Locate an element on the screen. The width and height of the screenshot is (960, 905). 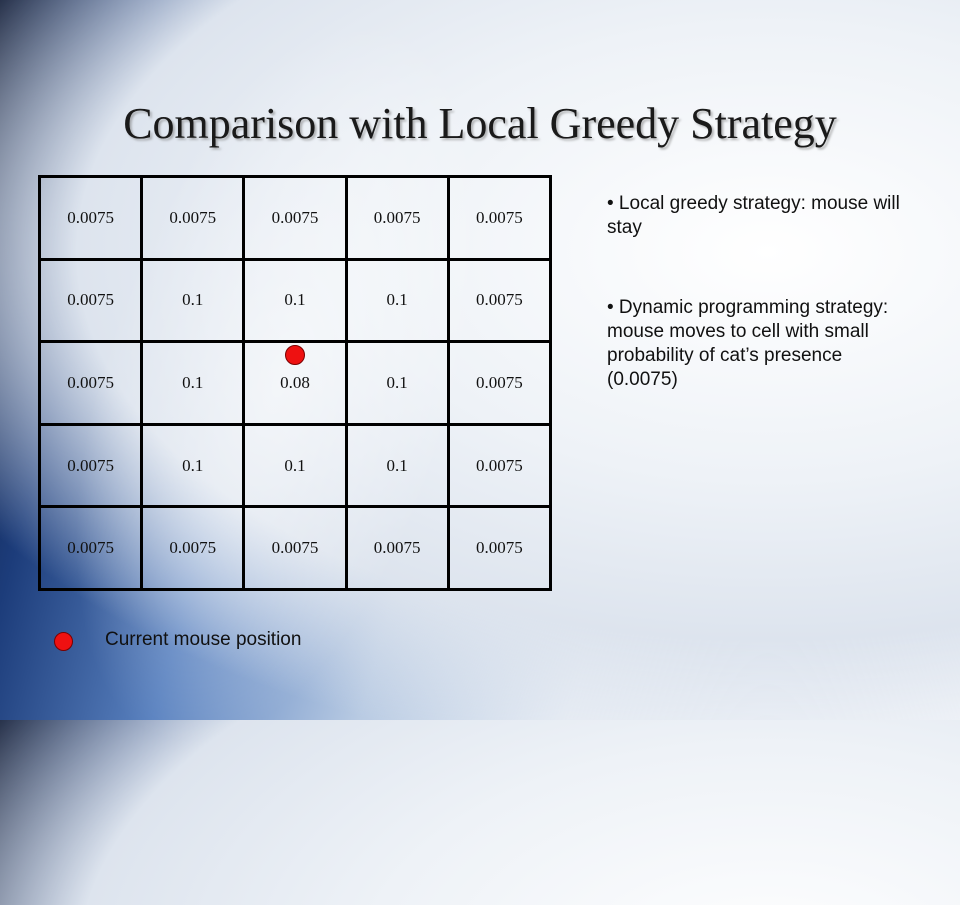
legend-label: Current mouse position is located at coordinates (203, 639).